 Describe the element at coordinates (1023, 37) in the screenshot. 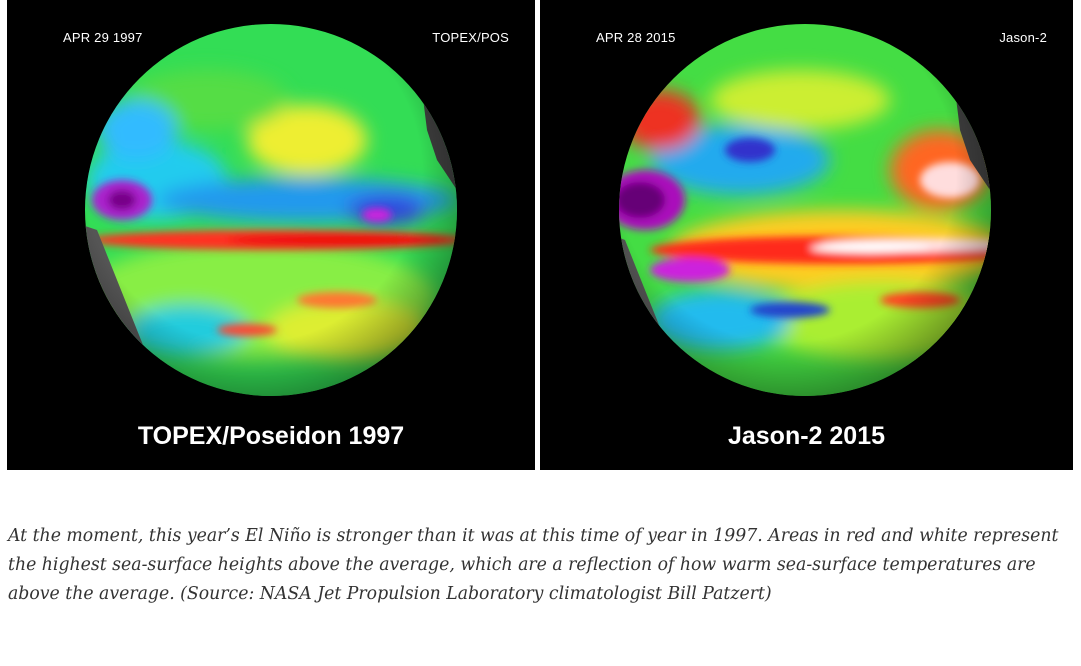

I see `satellite-label-2015: Jason-2` at that location.